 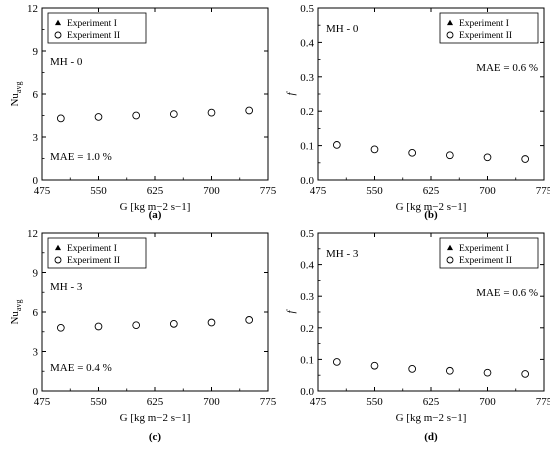 I want to click on panel-label: (d), so click(x=431, y=437).